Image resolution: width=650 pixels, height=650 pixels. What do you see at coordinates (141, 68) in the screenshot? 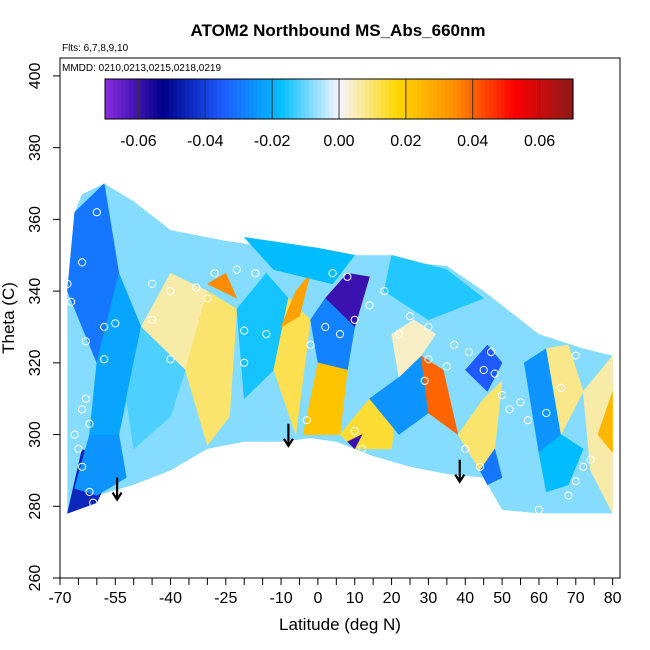
I see `date-annotation: MMDD: 0210,0213,0215,0218,0219` at bounding box center [141, 68].